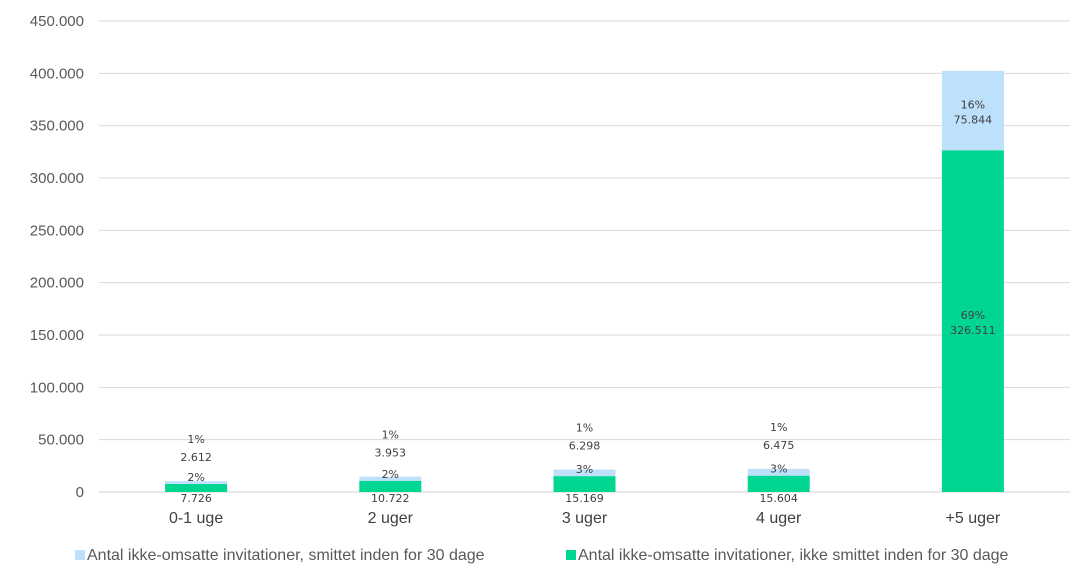 Image resolution: width=1082 pixels, height=568 pixels. I want to click on y-tick-label: 50.000, so click(61, 440).